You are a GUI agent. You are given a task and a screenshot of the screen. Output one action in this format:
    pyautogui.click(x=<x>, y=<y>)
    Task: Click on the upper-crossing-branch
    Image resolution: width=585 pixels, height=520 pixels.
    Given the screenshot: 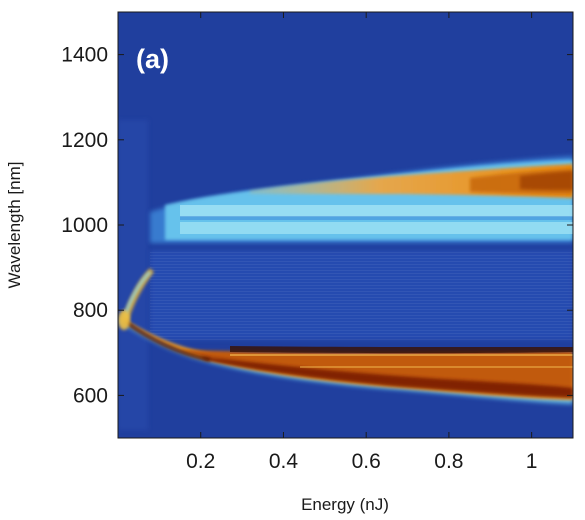 What is the action you would take?
    pyautogui.click(x=138, y=295)
    